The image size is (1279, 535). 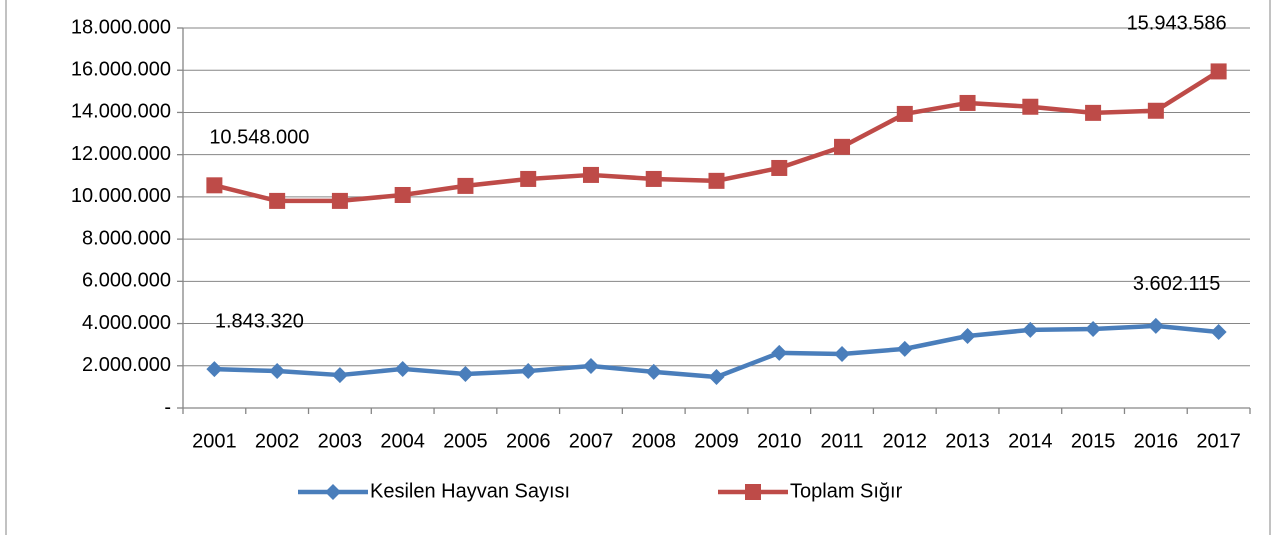 I want to click on x-tick-label: 2014, so click(x=1030, y=441).